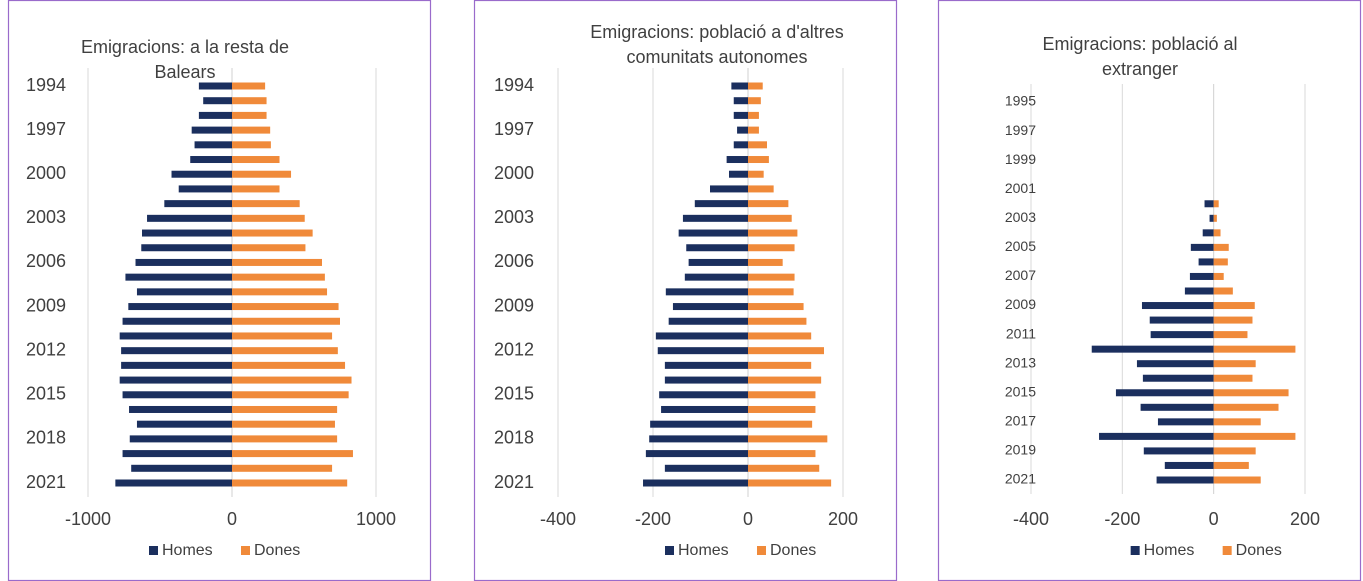  What do you see at coordinates (558, 519) in the screenshot?
I see `x-tick-label: -400` at bounding box center [558, 519].